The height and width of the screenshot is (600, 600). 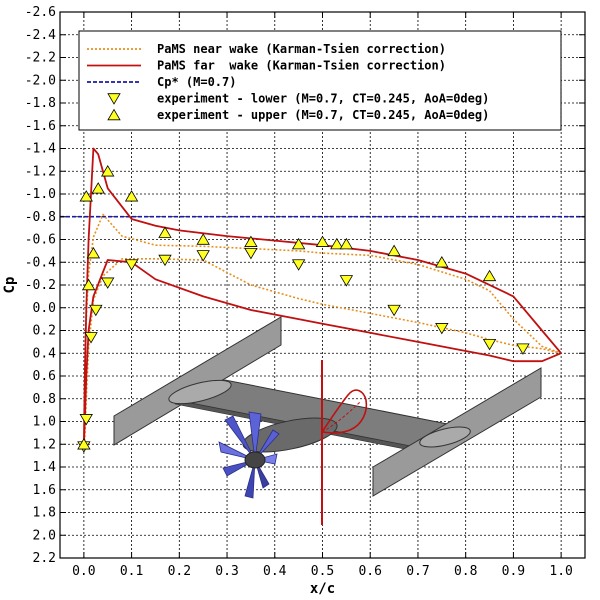 What do you see at coordinates (44, 399) in the screenshot?
I see `y-tick-label: 0.8` at bounding box center [44, 399].